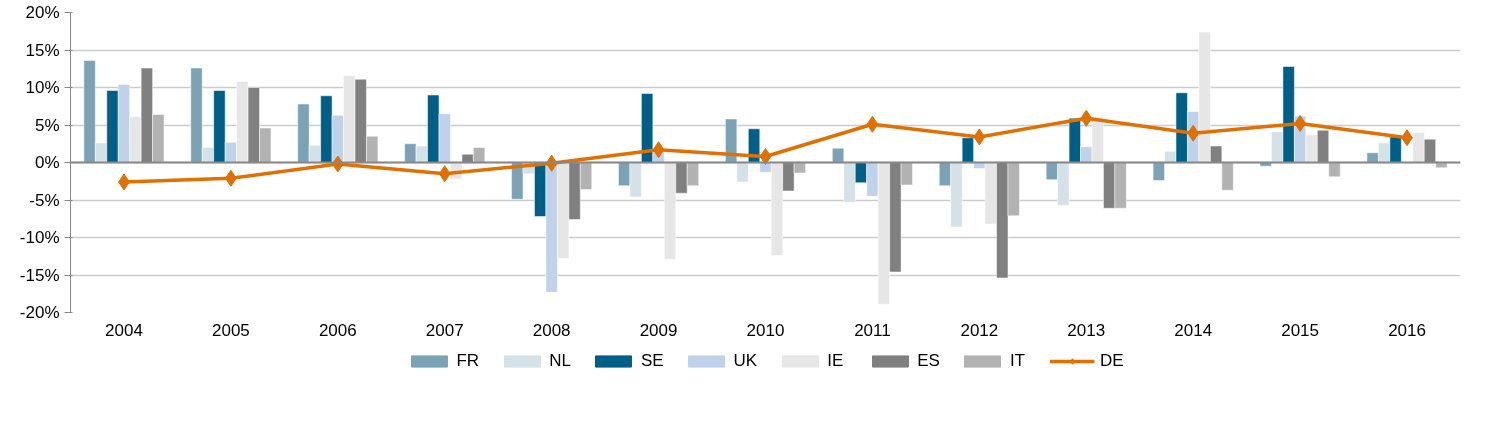 This screenshot has height=443, width=1497. What do you see at coordinates (560, 360) in the screenshot?
I see `legend-label: NL` at bounding box center [560, 360].